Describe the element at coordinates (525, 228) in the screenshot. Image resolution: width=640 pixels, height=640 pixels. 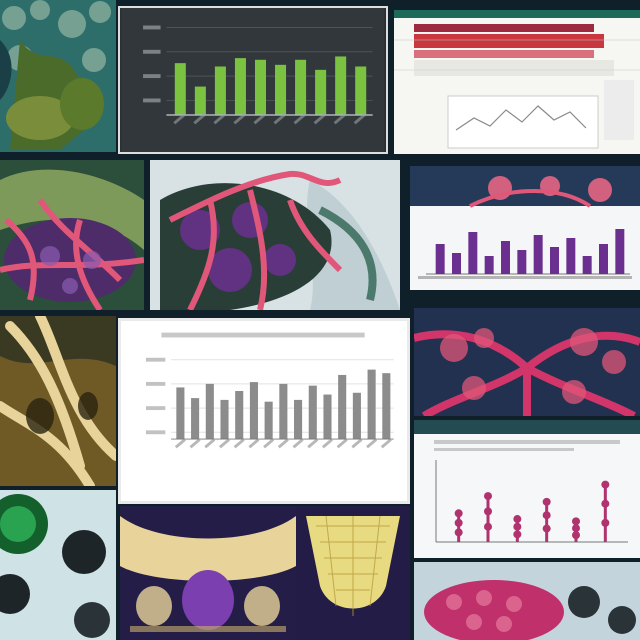
I see `purple-bar-chart-tile` at that location.